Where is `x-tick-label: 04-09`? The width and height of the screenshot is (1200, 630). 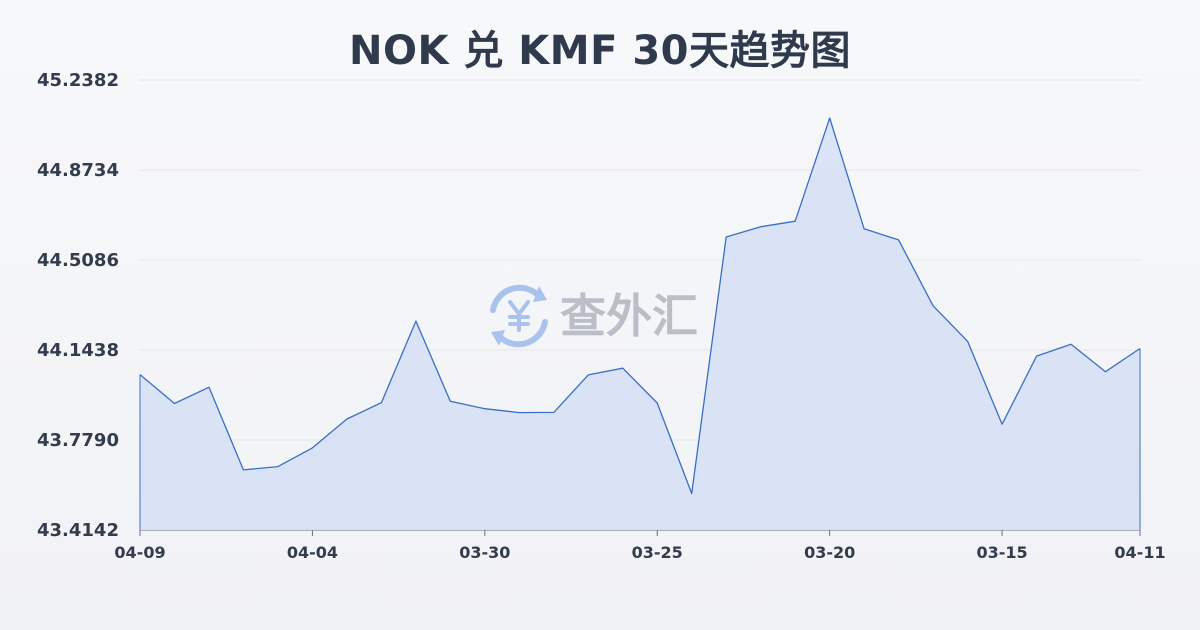
x-tick-label: 04-09 is located at coordinates (139, 552).